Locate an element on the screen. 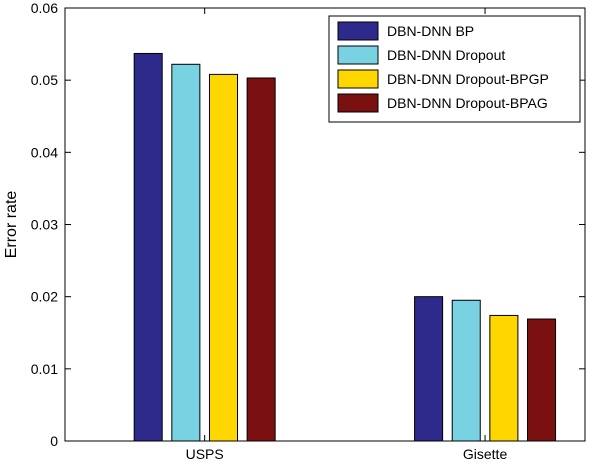 The image size is (591, 464). y-tick-label: 0.01 is located at coordinates (44, 369).